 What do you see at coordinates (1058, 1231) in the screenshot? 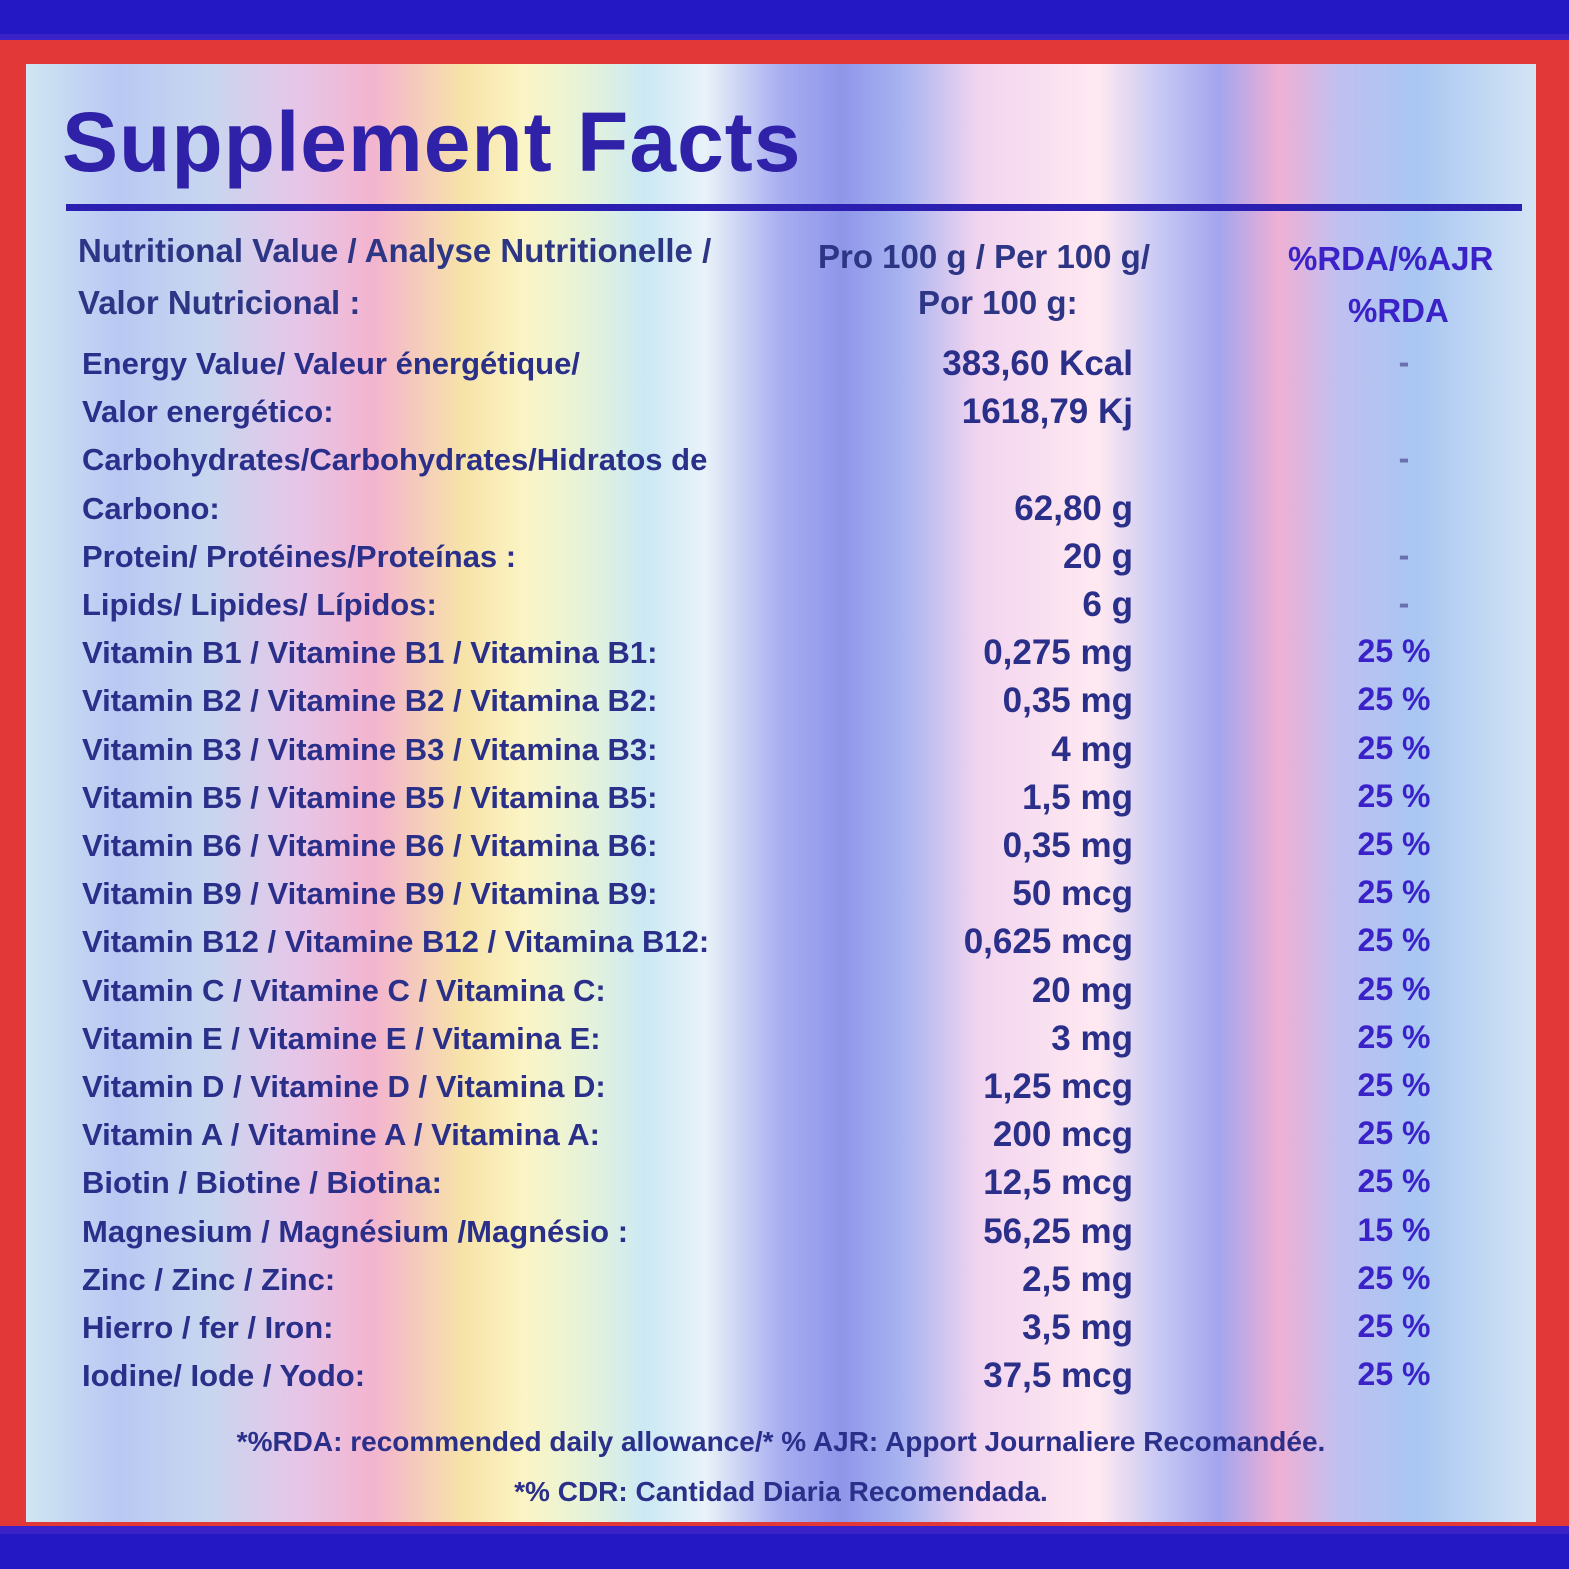
I see `nutrient-amount: 56,25 mg` at bounding box center [1058, 1231].